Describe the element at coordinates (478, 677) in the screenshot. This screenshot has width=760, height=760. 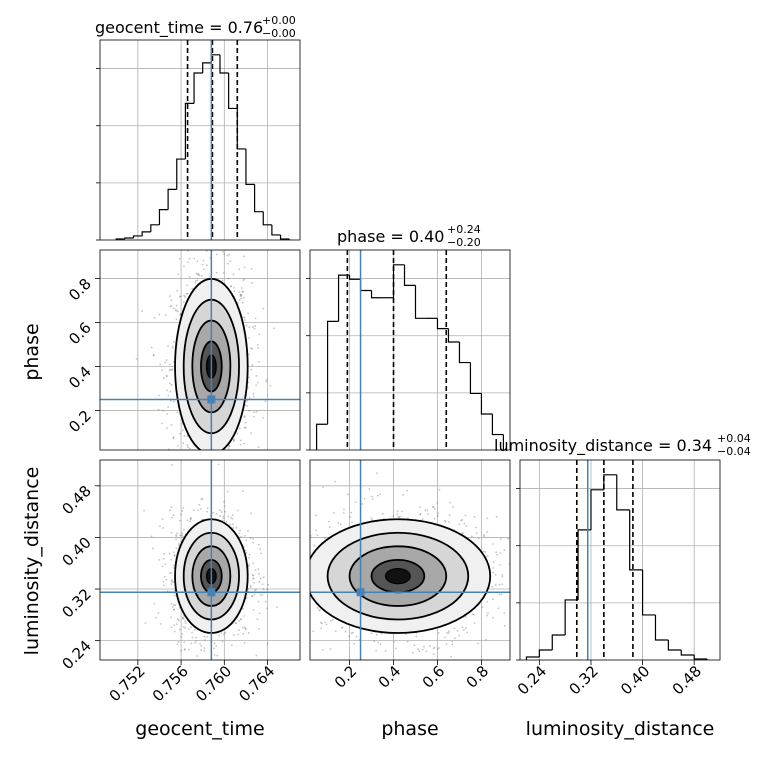
I see `xtick-label-phase-3: 0.8` at that location.